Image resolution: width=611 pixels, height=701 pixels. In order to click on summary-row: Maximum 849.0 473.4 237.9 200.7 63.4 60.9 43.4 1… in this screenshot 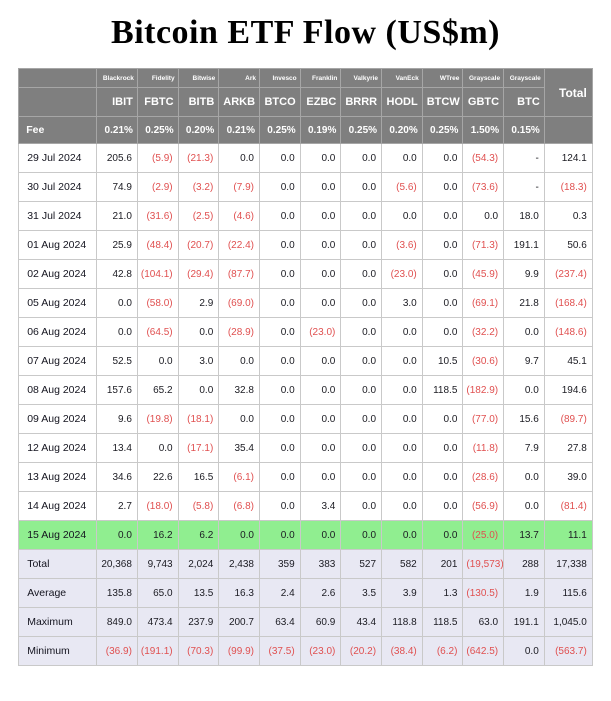, I will do `click(305, 622)`.